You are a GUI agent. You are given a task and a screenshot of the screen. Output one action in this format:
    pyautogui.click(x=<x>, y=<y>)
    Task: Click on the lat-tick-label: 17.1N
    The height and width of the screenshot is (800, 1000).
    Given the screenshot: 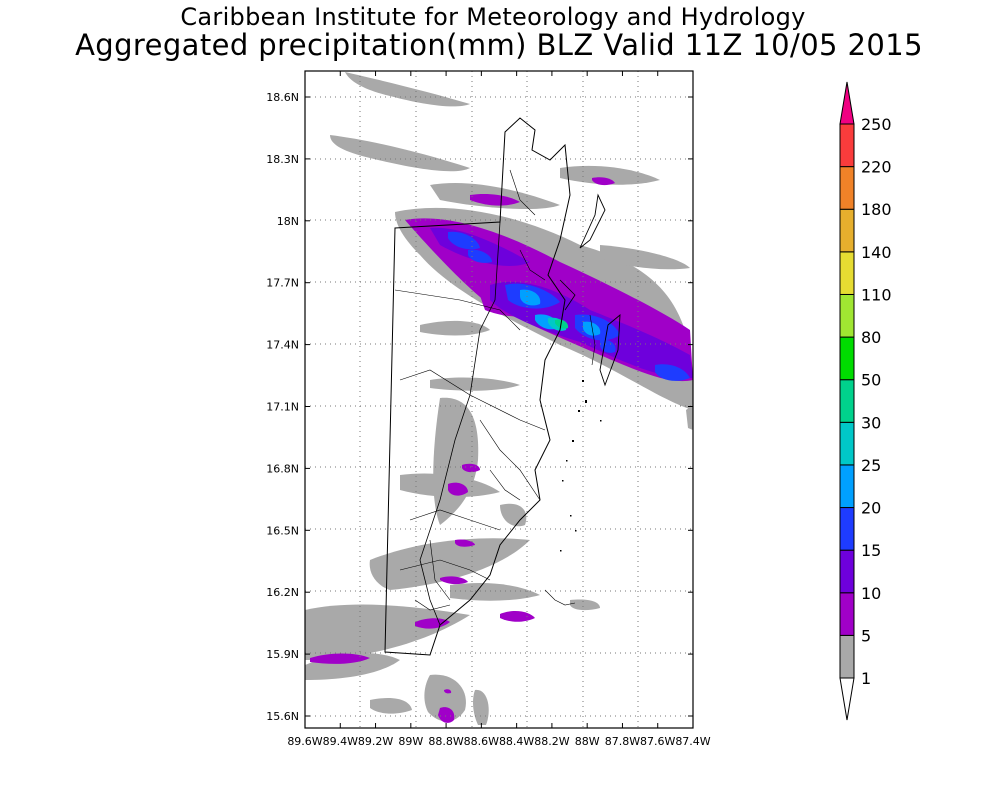 What is the action you would take?
    pyautogui.click(x=282, y=407)
    